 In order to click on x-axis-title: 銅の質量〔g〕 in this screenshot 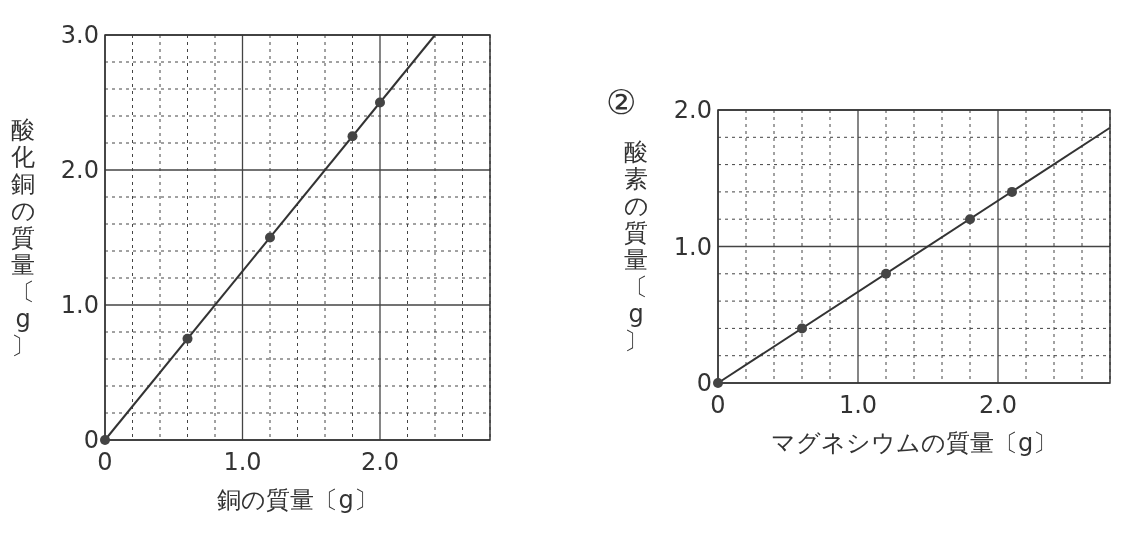, I will do `click(297, 500)`.